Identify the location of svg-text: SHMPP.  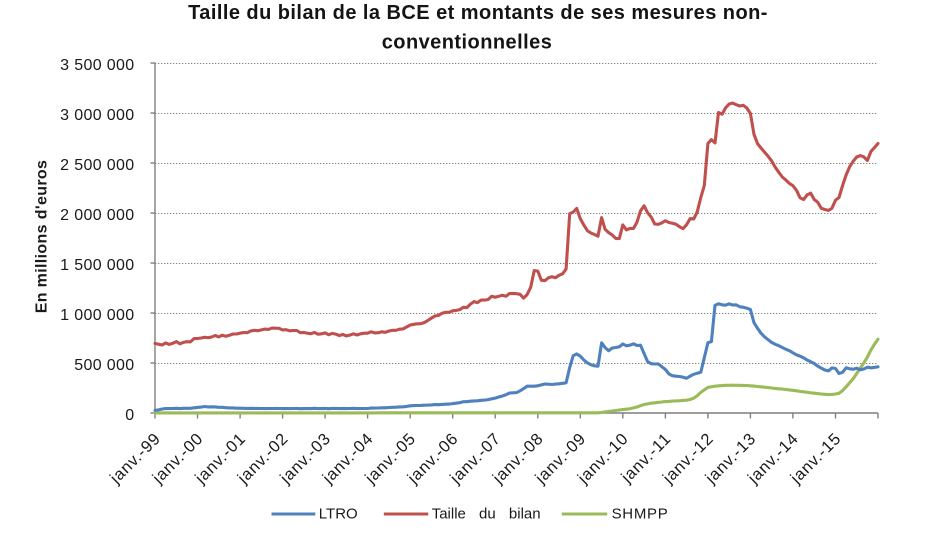
(640, 513).